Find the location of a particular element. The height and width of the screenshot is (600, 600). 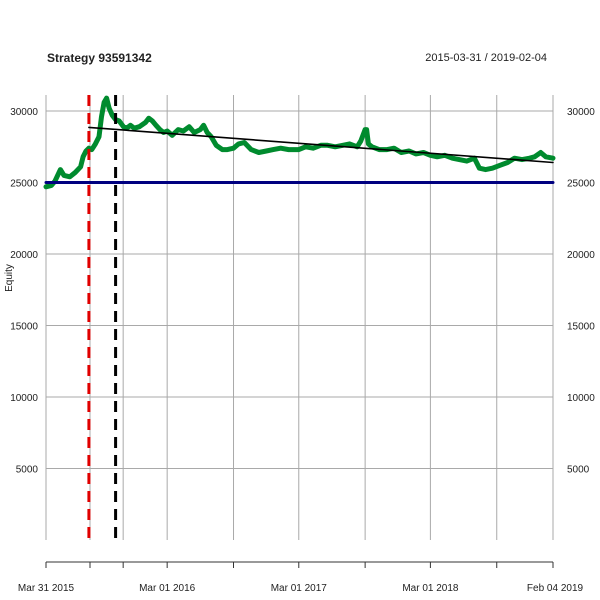

x-tick-label: Mar 31 2015 is located at coordinates (46, 588).